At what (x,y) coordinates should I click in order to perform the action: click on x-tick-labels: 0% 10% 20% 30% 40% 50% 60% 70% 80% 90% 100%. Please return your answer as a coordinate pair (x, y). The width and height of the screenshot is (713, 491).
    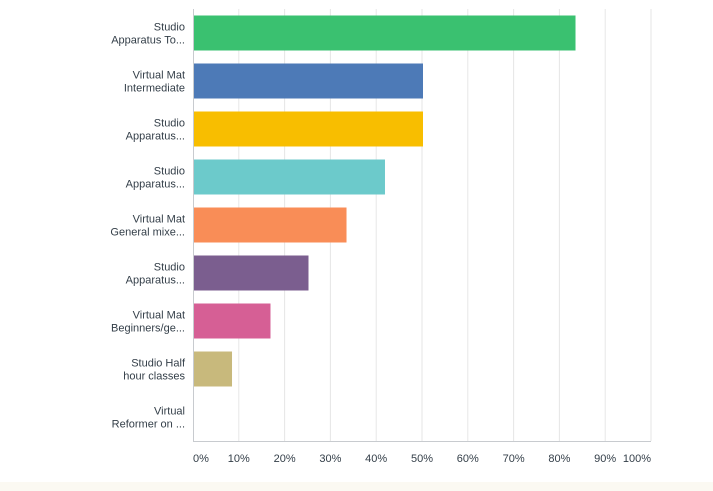
    Looking at the image, I should click on (422, 459).